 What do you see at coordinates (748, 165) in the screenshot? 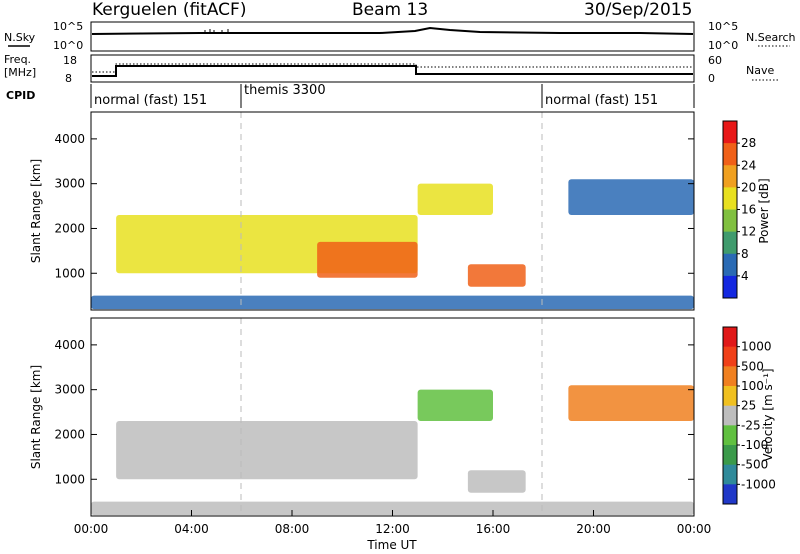
I see `power-colorbar-tick-label: 24` at bounding box center [748, 165].